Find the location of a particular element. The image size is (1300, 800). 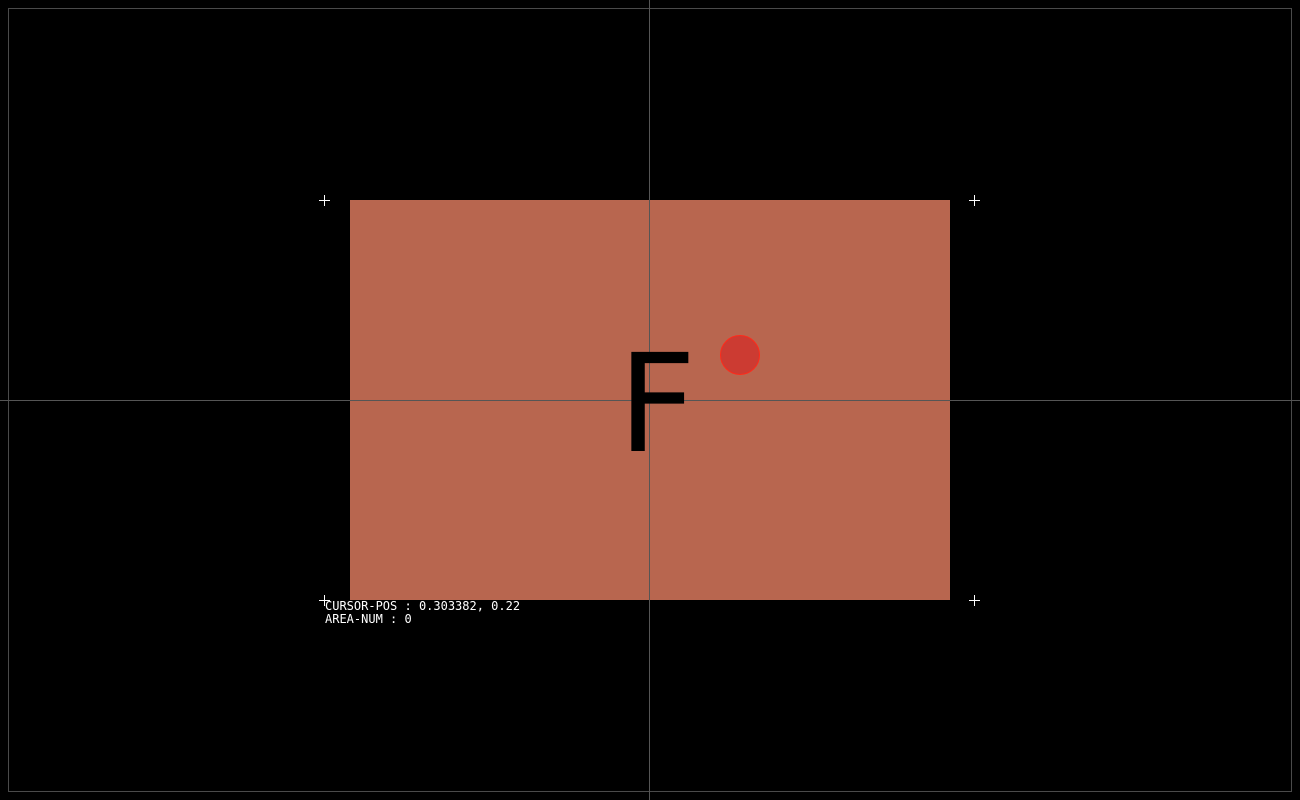

circle-cursor-icon is located at coordinates (740, 355).